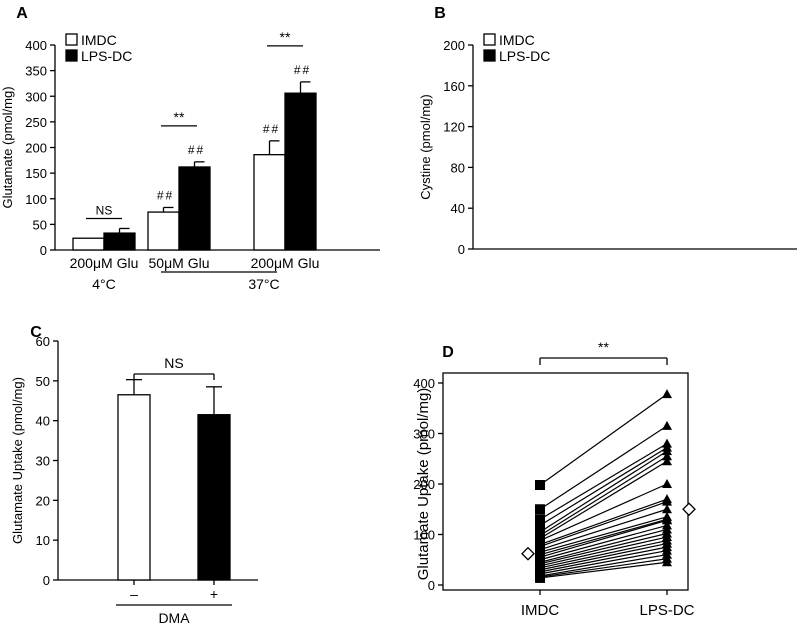 This screenshot has width=800, height=631. Describe the element at coordinates (425, 146) in the screenshot. I see `y-axis-label: Cystine (pmol/mg)` at that location.